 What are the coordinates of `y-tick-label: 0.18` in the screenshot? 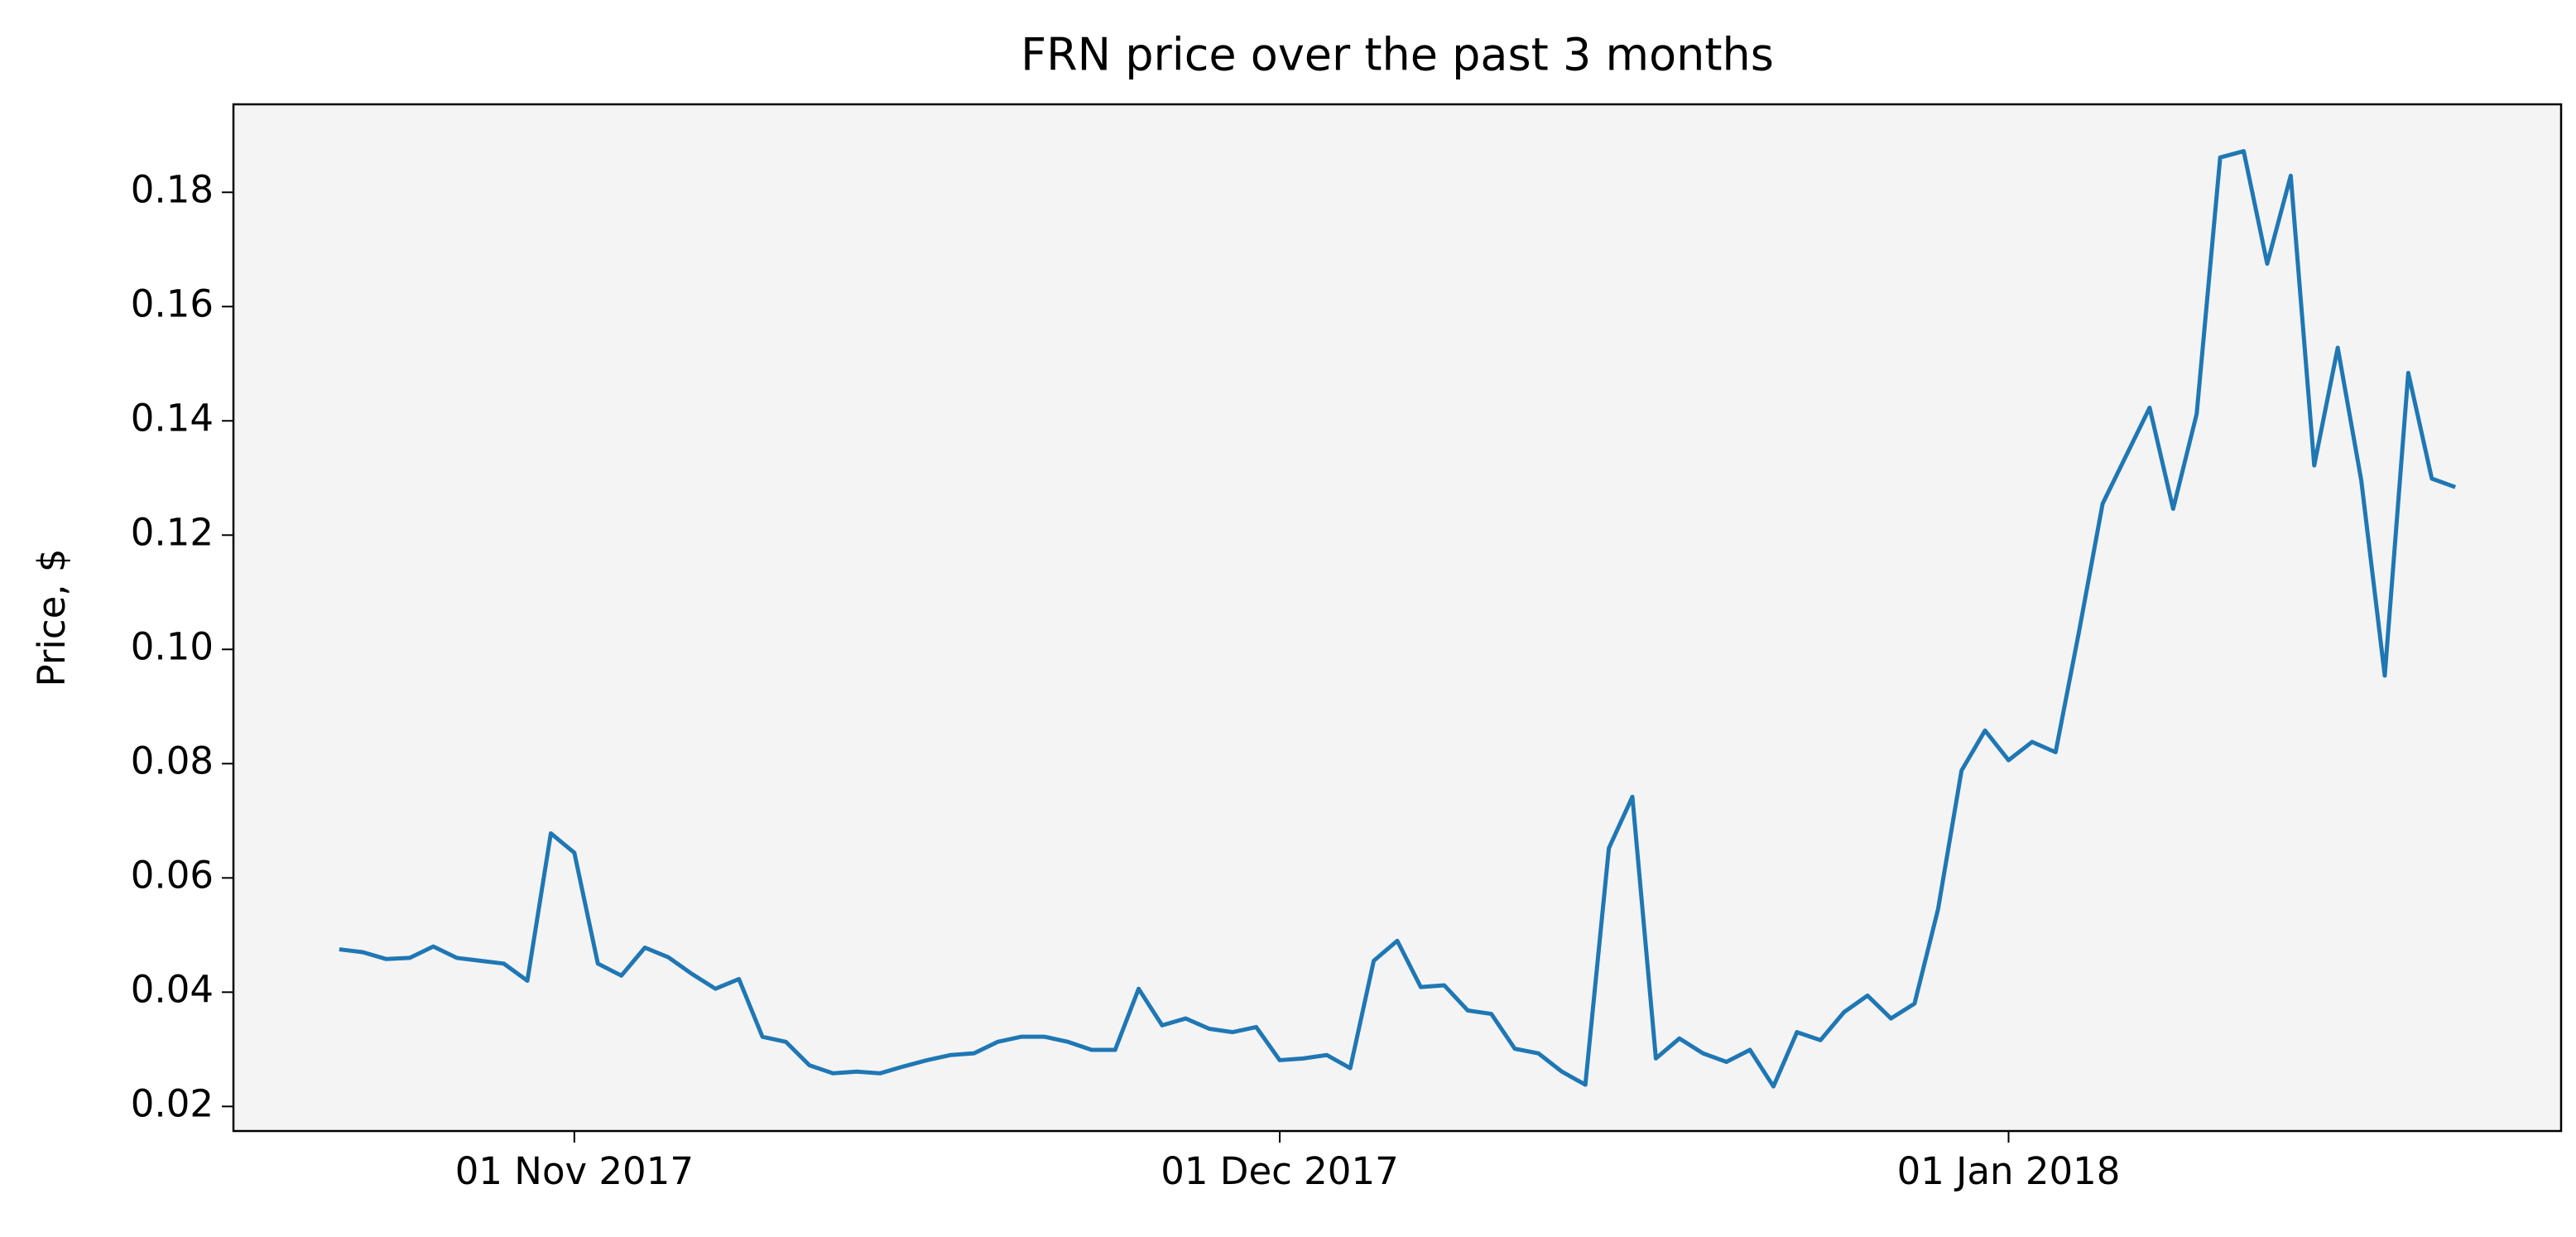 It's located at (172, 189).